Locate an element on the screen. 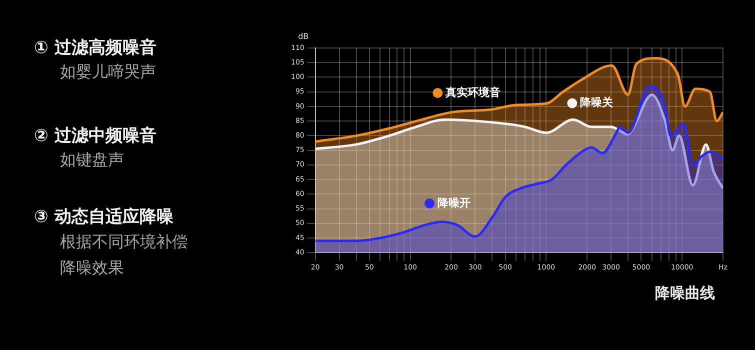 The height and width of the screenshot is (350, 755). legend-label: 降噪关 is located at coordinates (597, 103).